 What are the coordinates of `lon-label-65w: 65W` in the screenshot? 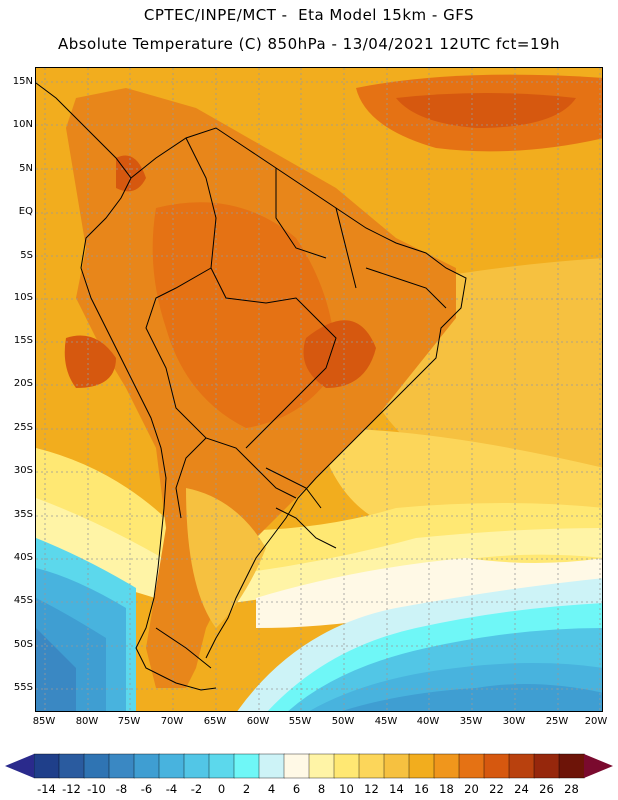 It's located at (215, 721).